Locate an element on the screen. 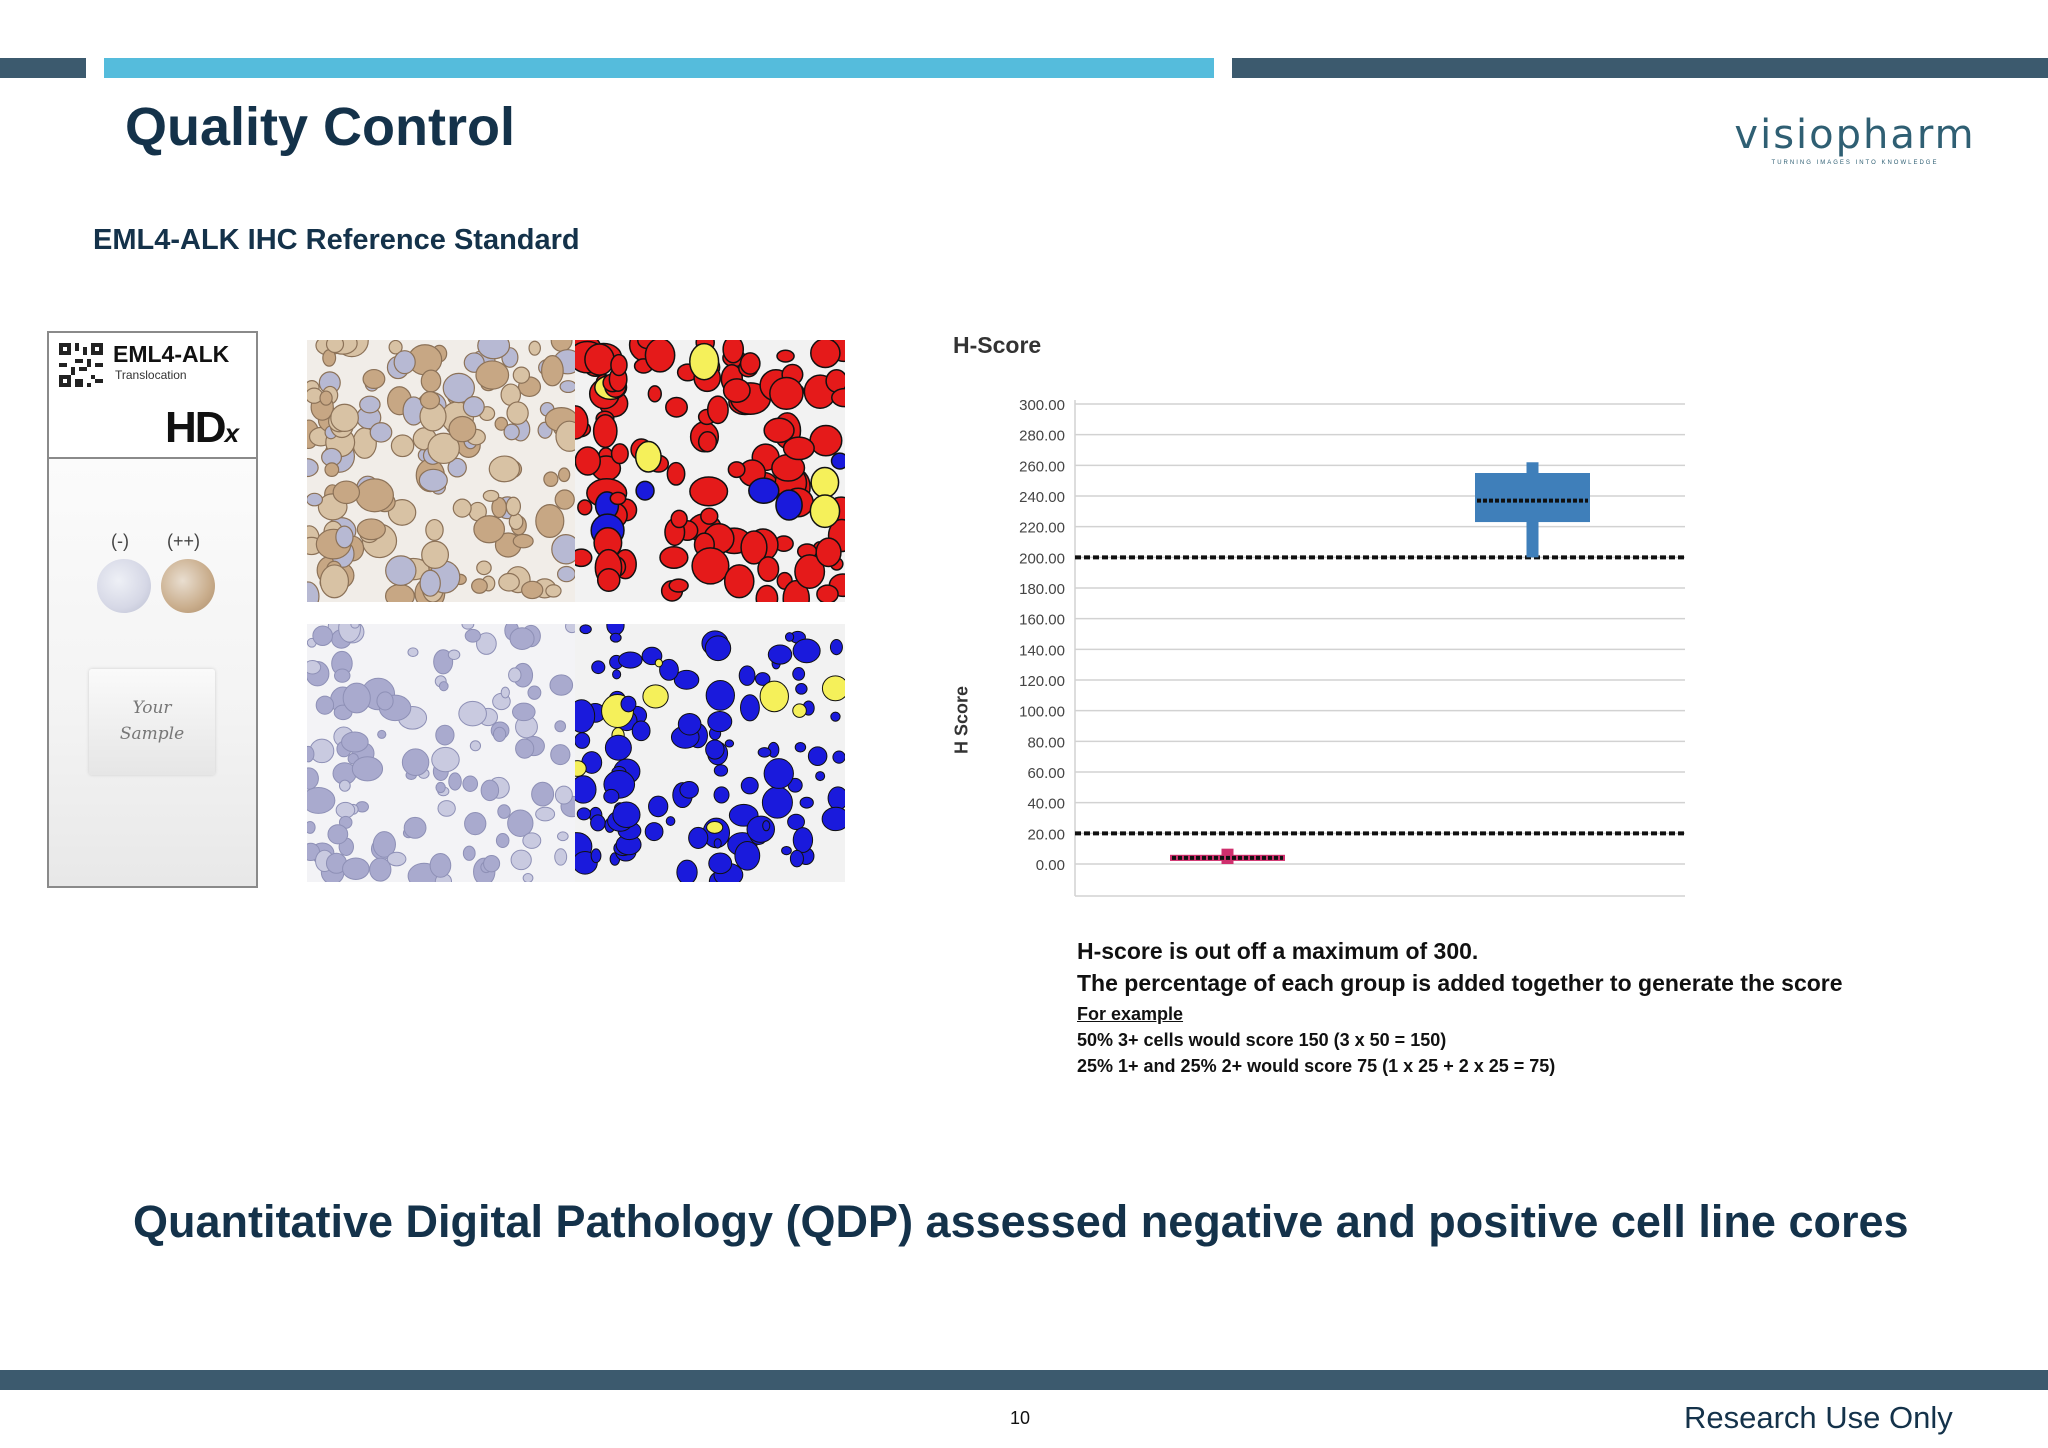  note-example-heading: For example is located at coordinates (1130, 1014).